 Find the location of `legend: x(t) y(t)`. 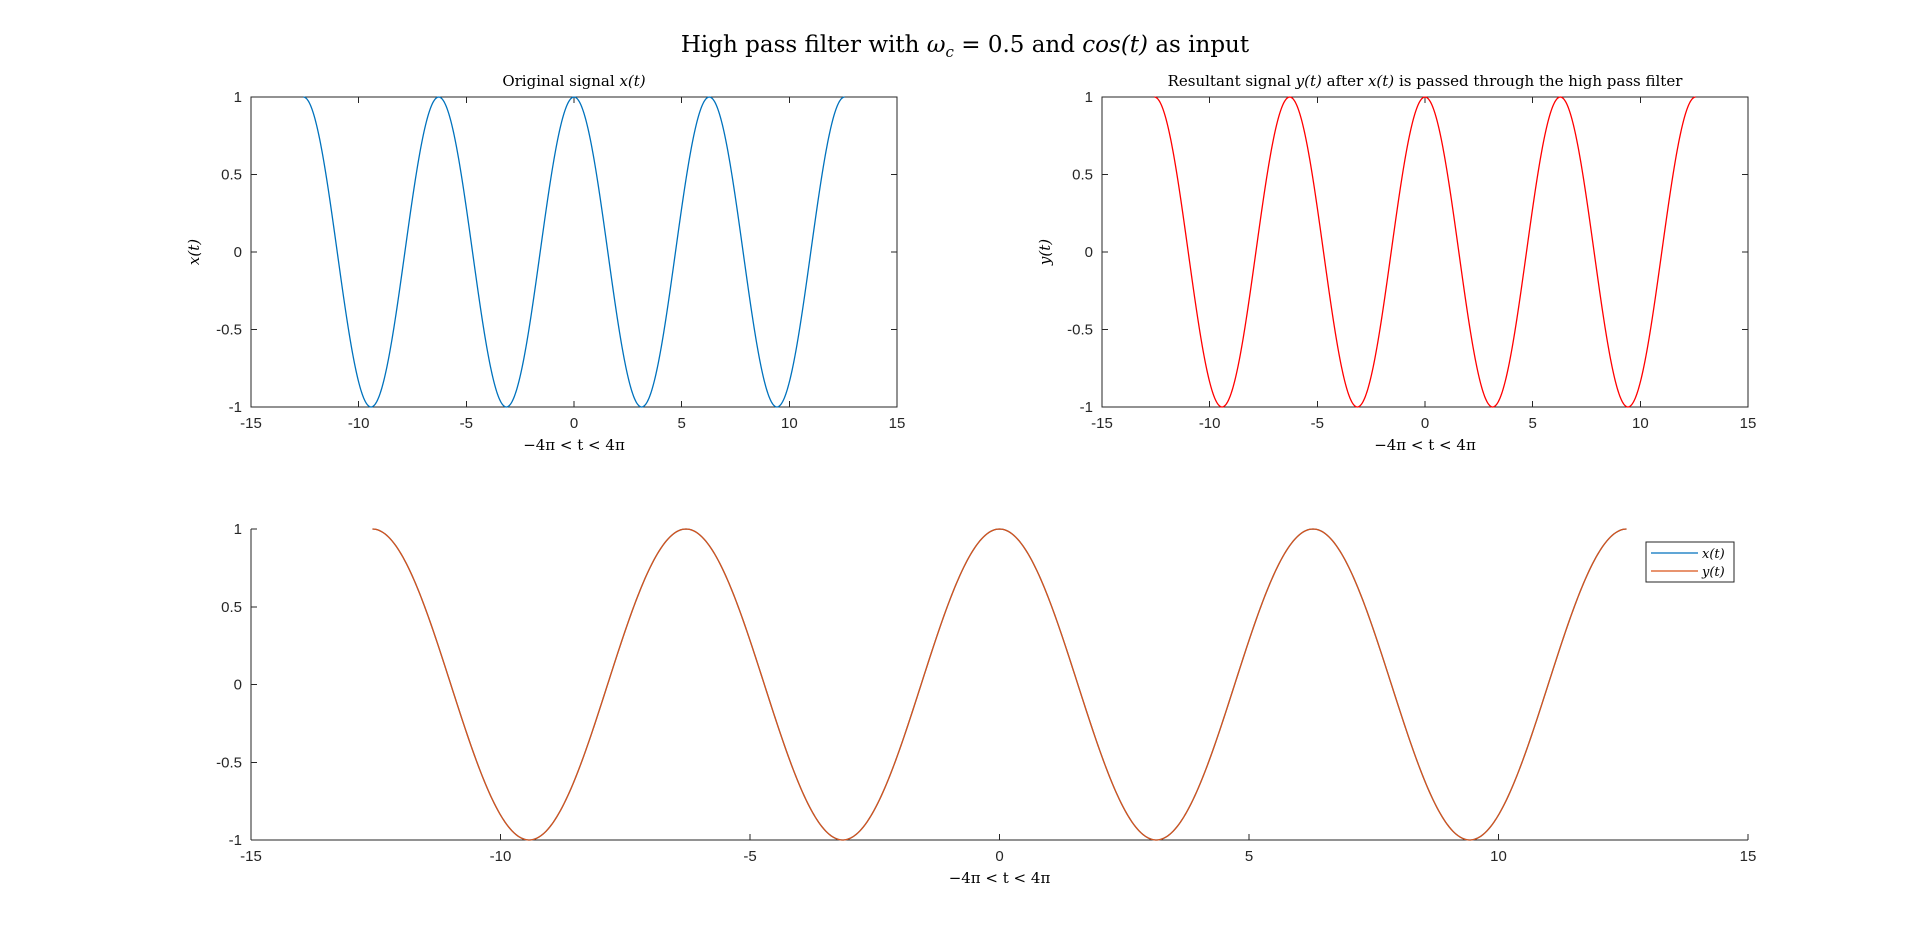

legend: x(t) y(t) is located at coordinates (1690, 562).